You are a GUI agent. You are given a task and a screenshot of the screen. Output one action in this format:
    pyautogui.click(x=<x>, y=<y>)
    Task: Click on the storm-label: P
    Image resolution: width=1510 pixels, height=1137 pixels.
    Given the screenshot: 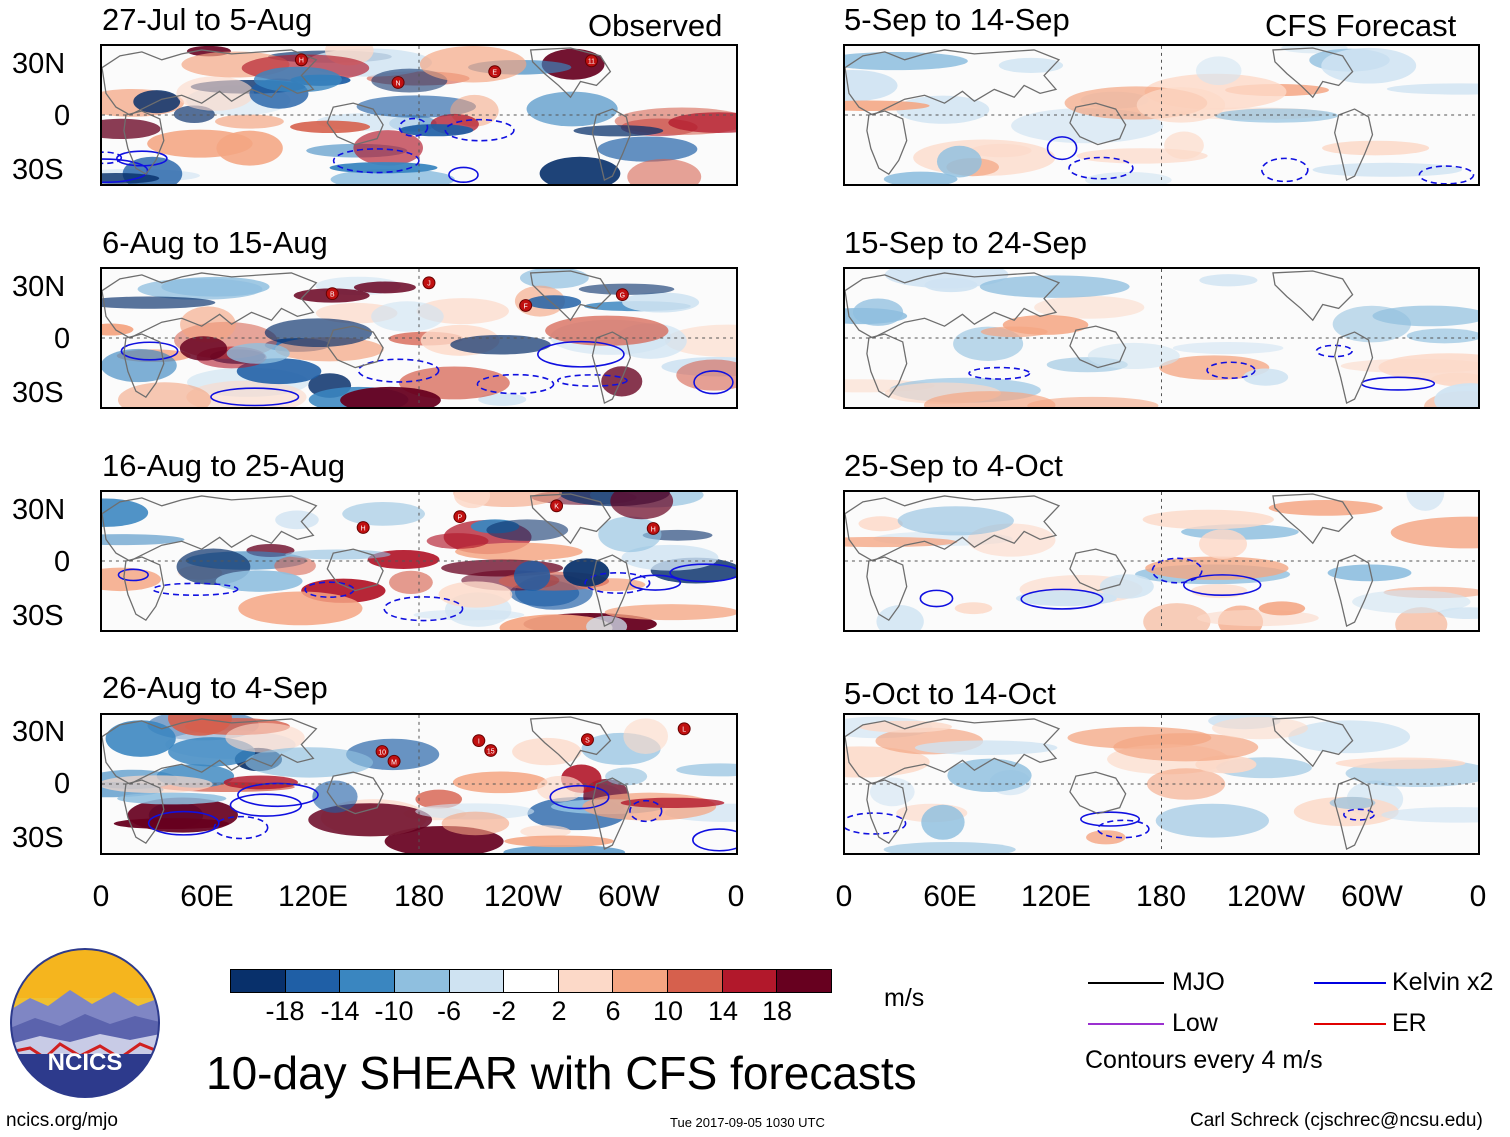 What is the action you would take?
    pyautogui.click(x=460, y=518)
    